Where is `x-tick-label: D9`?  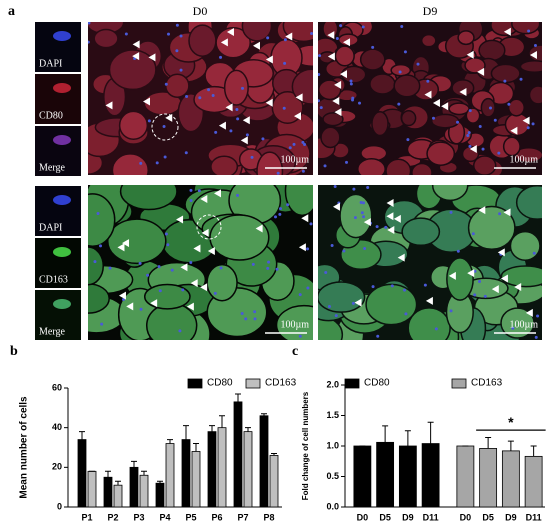
x-tick-label: D9 is located at coordinates (511, 517).